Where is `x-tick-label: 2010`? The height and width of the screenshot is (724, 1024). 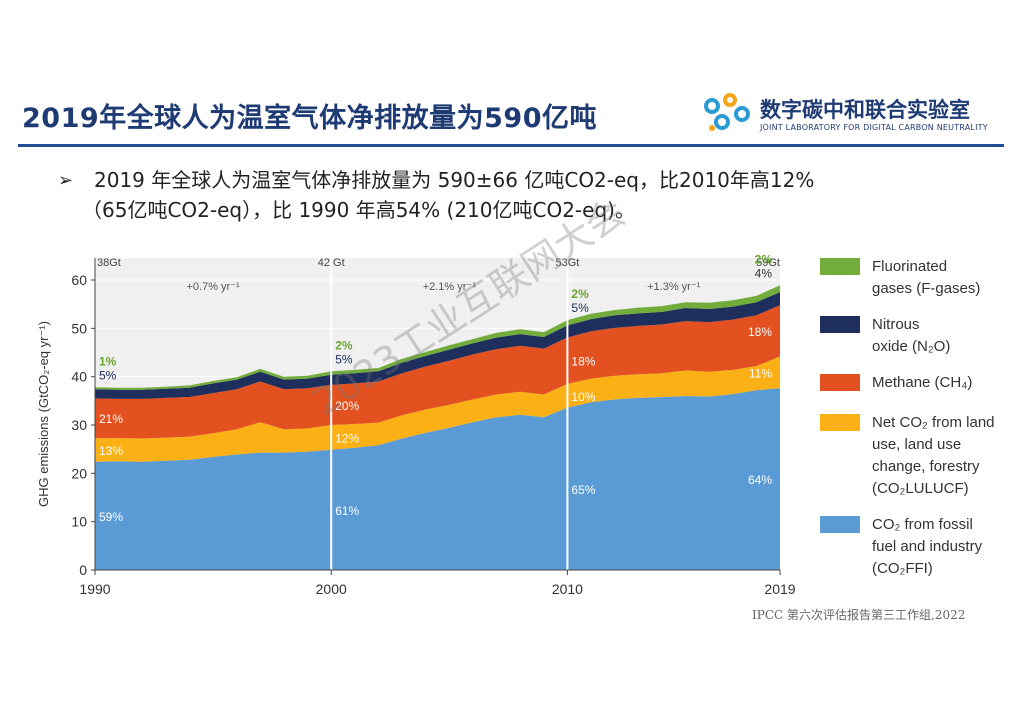
x-tick-label: 2010 is located at coordinates (567, 589).